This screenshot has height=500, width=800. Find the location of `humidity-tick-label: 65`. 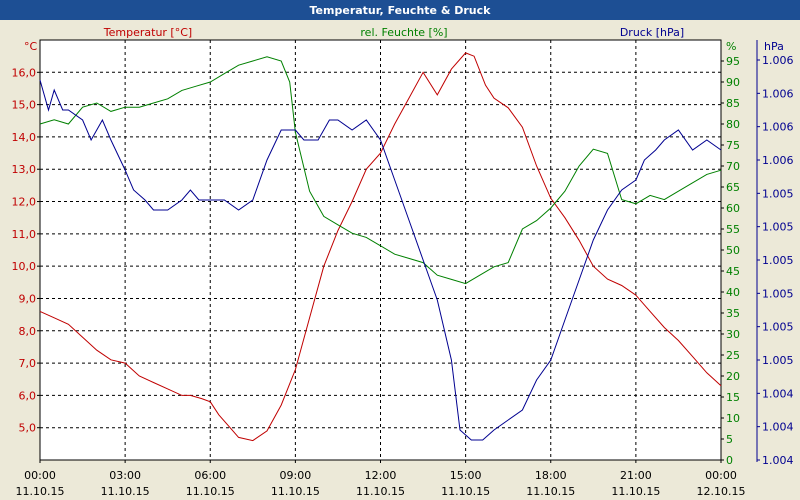

humidity-tick-label: 65 is located at coordinates (733, 187).